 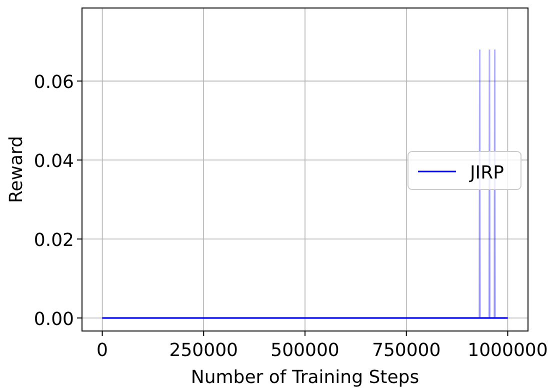 I want to click on x-tick-label: 1000000, so click(x=508, y=350).